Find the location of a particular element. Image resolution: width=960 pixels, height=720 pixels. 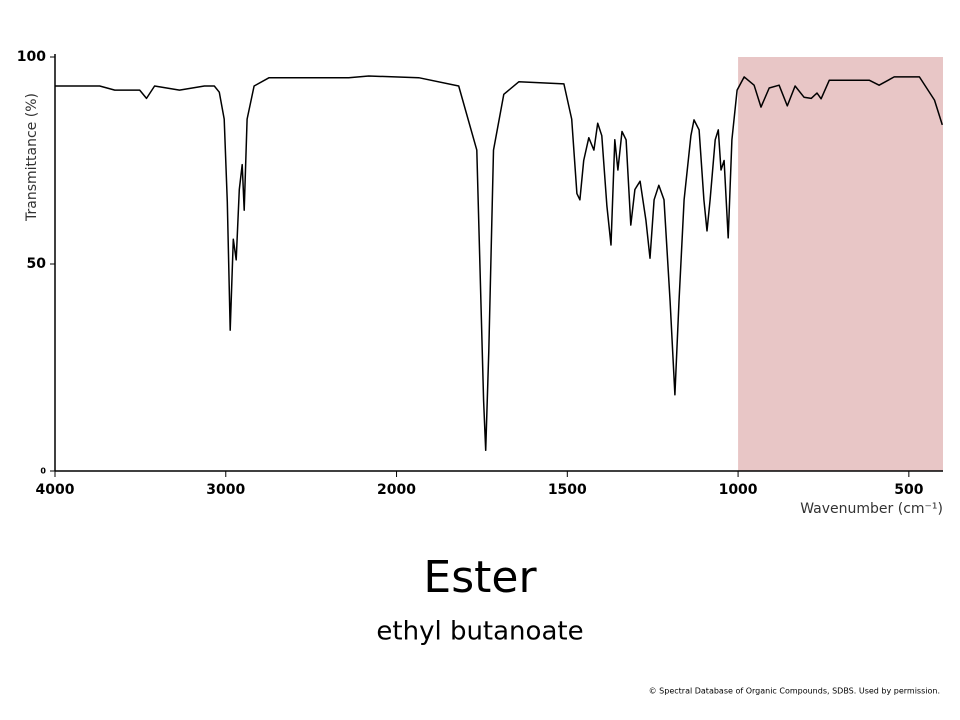

y-tick-label: 50 is located at coordinates (37, 264).